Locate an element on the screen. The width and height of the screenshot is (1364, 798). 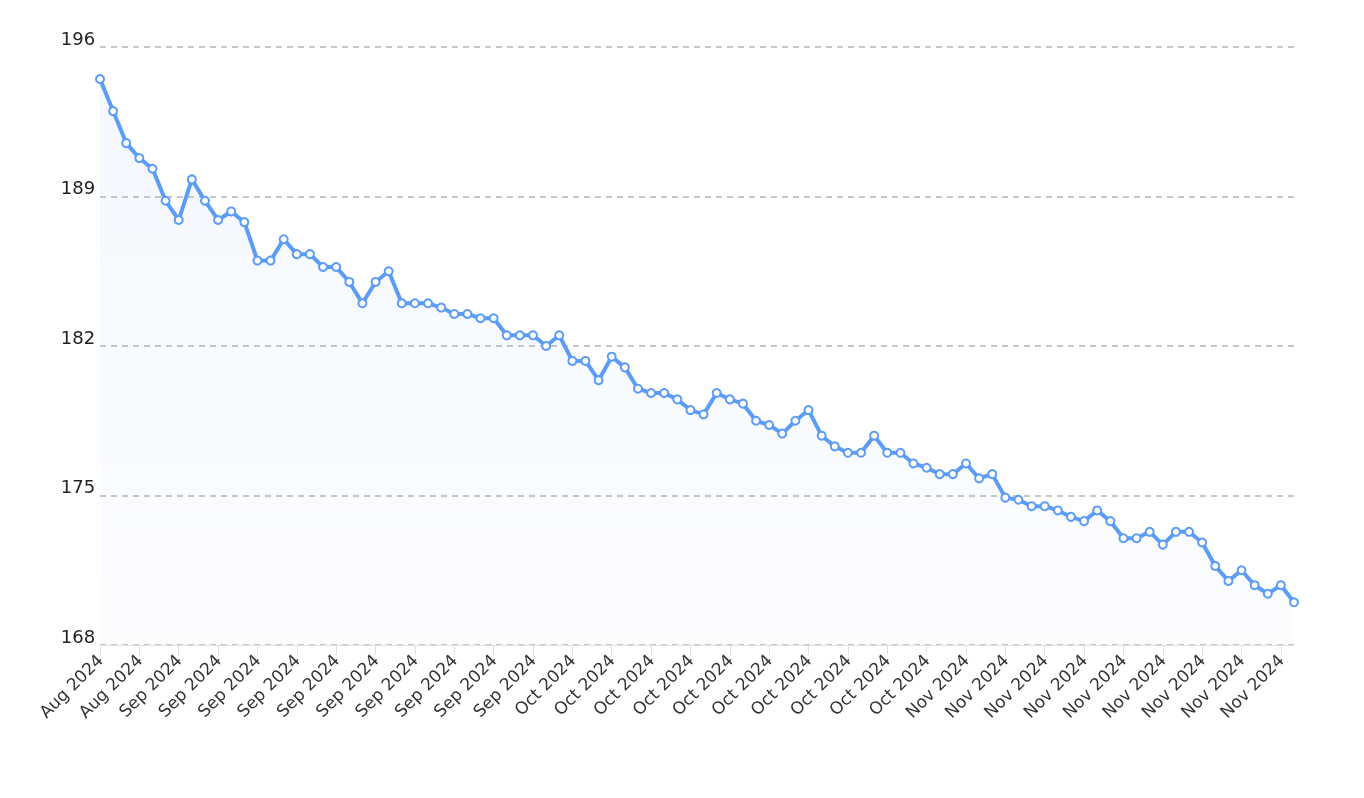
y-tick-label: 196 is located at coordinates (78, 38).